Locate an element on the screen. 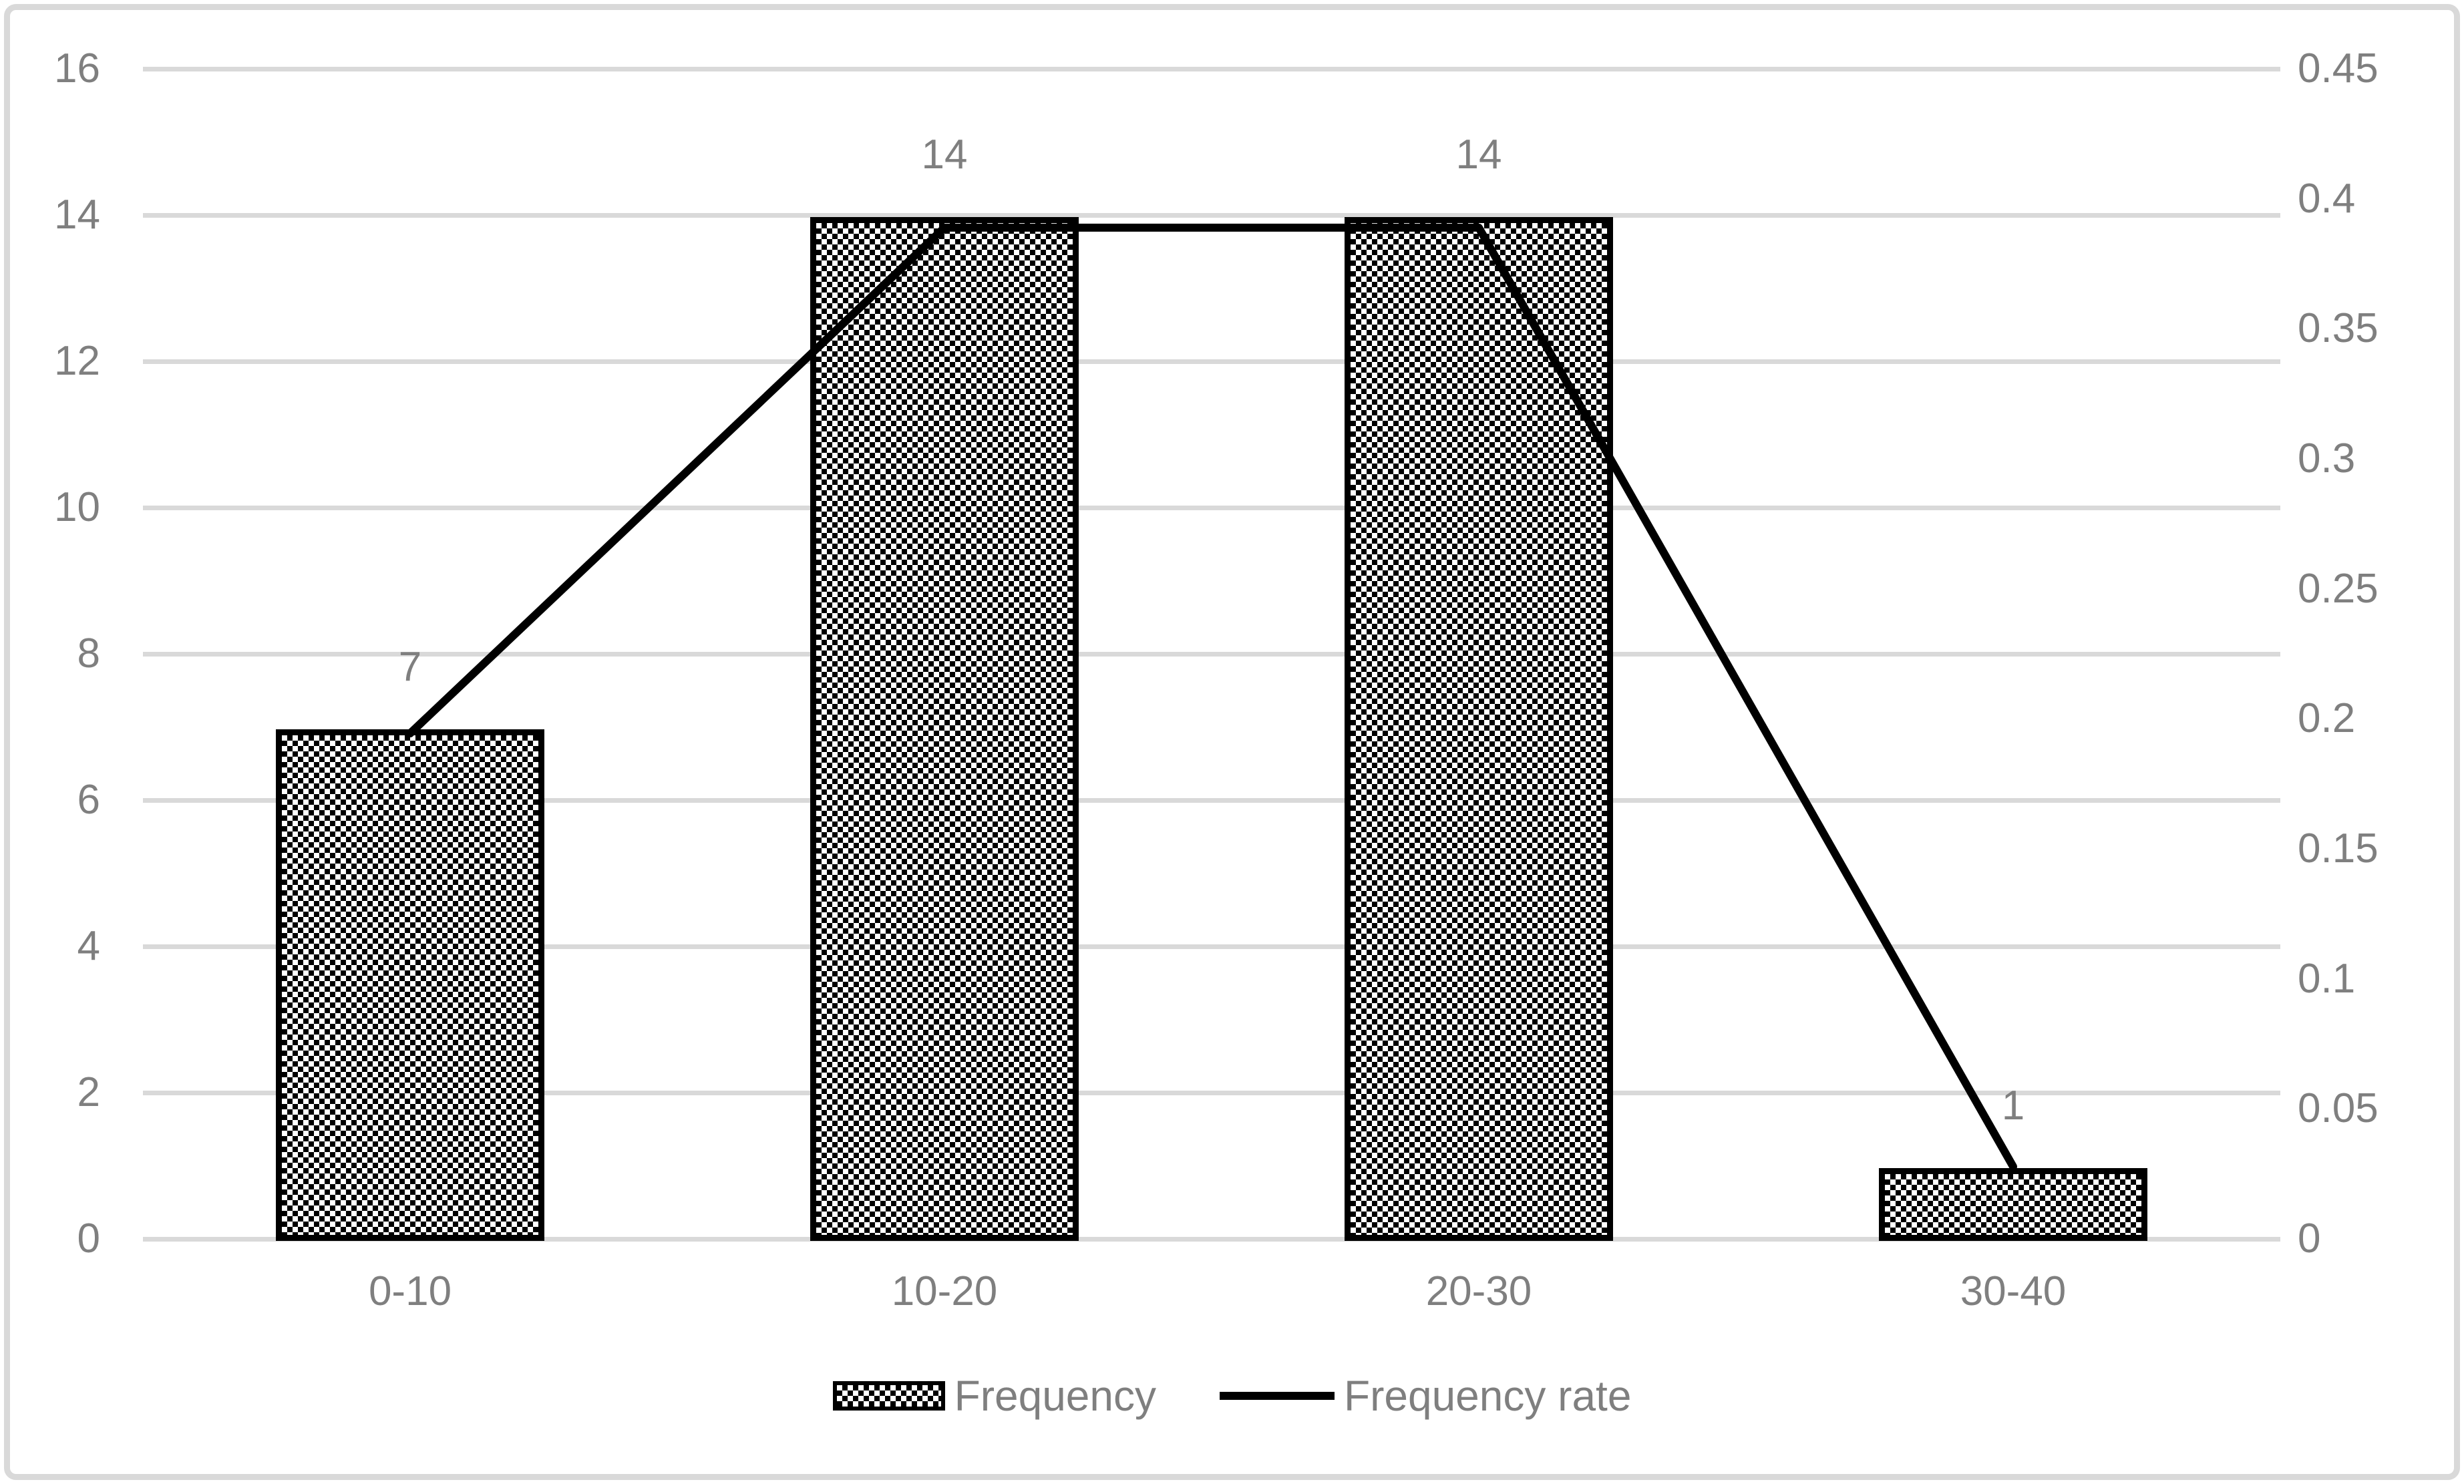 The image size is (2464, 1484). bar-data-label: 7 is located at coordinates (410, 666).